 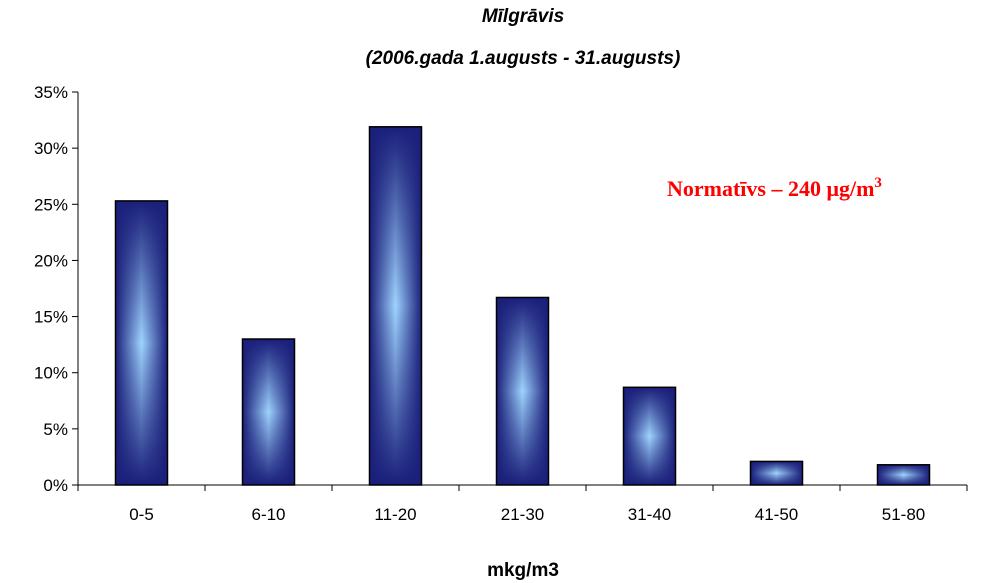 What do you see at coordinates (770, 188) in the screenshot?
I see `annotation-main-text: Normatīvs – 240 μg/m` at bounding box center [770, 188].